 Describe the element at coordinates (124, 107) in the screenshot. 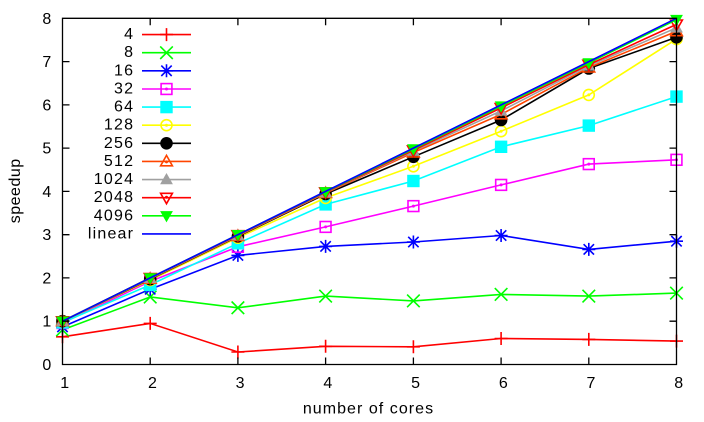

I see `svg-text: 64` at that location.